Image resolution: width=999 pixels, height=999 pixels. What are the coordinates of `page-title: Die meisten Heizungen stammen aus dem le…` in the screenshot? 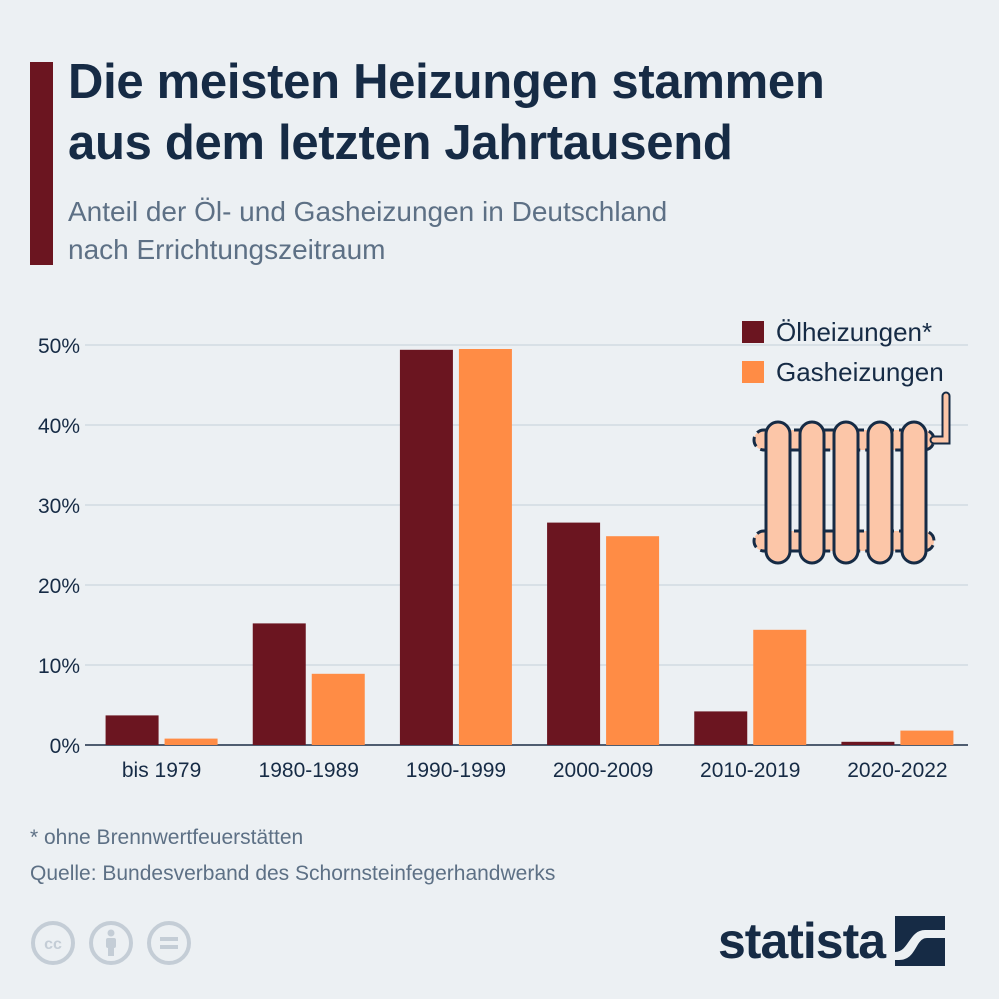 It's located at (528, 113).